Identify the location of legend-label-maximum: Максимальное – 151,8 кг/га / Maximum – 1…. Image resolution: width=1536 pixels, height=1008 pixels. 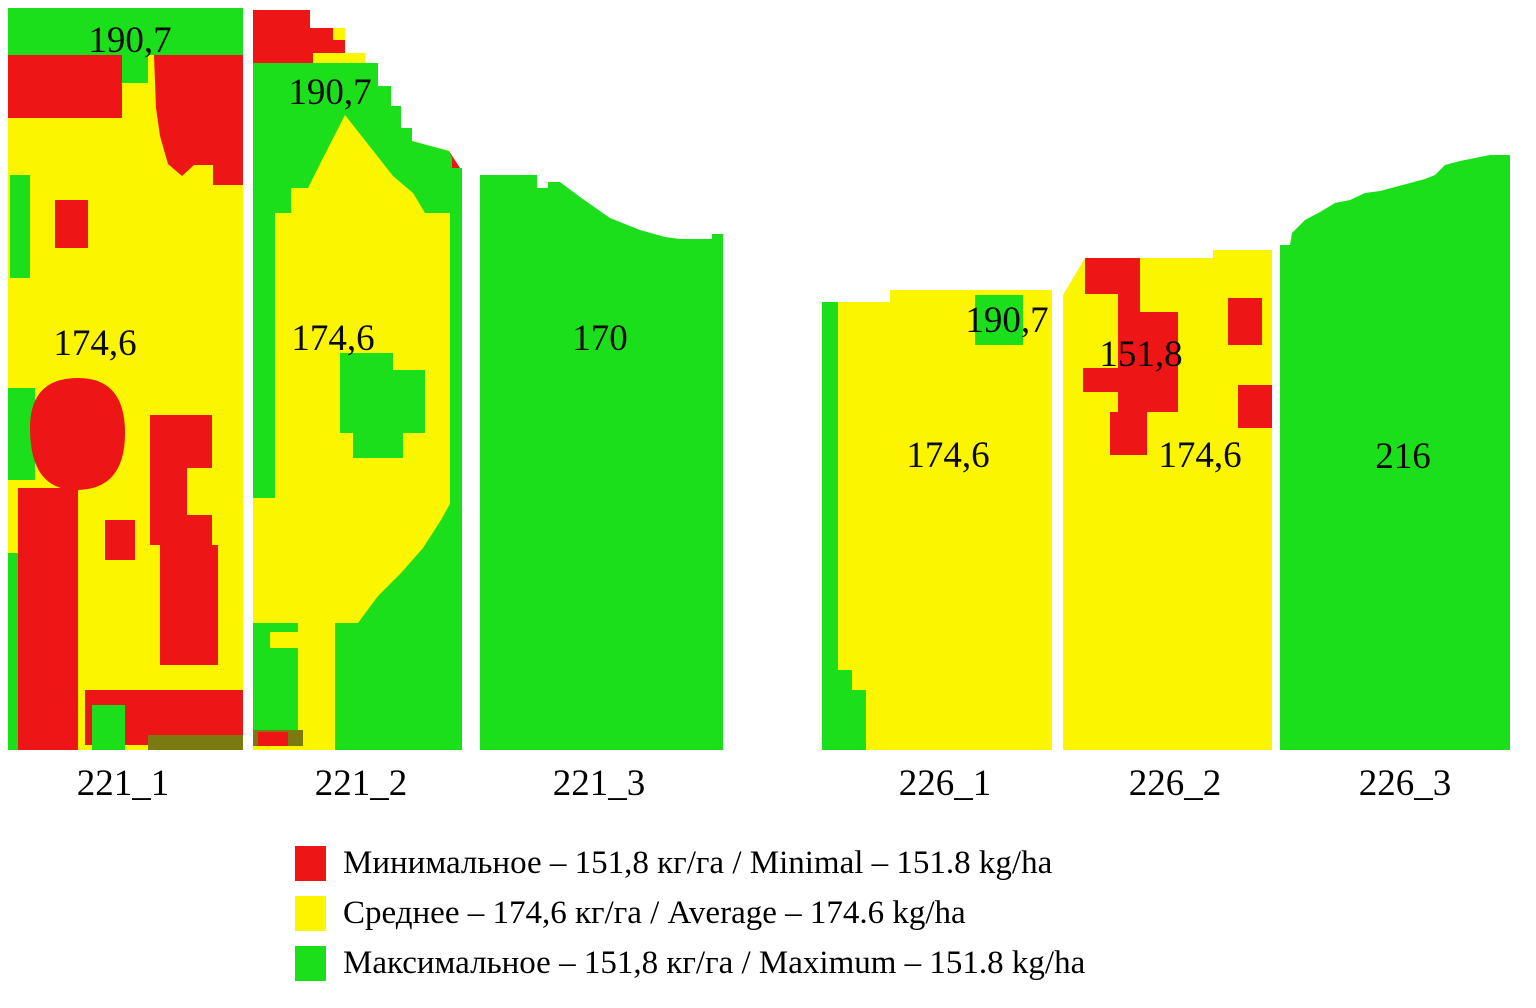
(714, 962).